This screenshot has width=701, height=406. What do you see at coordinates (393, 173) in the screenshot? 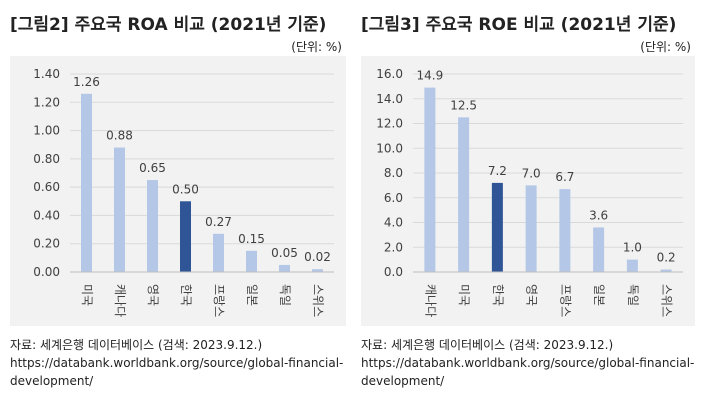
I see `roe-y-tick-label: 8.0` at bounding box center [393, 173].